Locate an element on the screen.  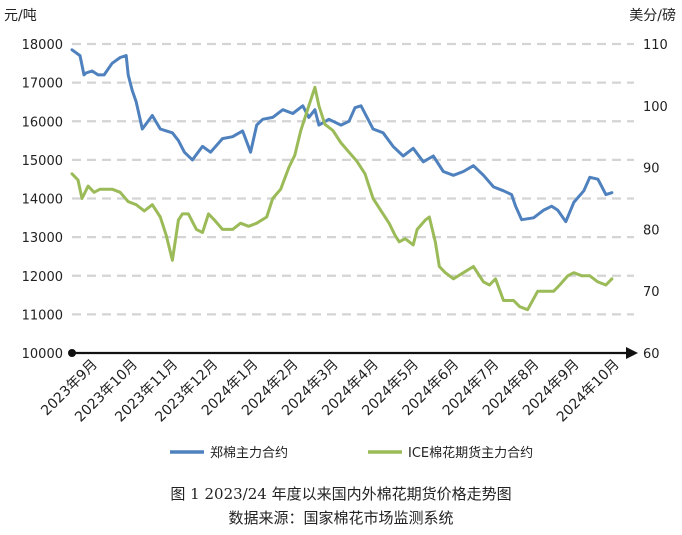
legend-label-2: ICE棉花期货主力合约 is located at coordinates (470, 453).